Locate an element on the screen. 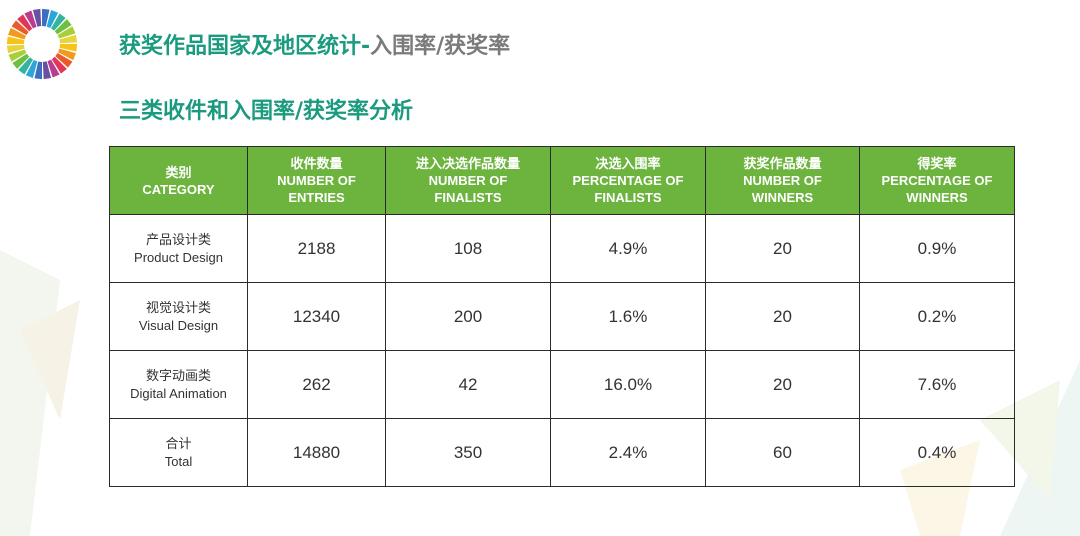 The height and width of the screenshot is (536, 1080). cell-finalist-pct: 2.4% is located at coordinates (628, 452).